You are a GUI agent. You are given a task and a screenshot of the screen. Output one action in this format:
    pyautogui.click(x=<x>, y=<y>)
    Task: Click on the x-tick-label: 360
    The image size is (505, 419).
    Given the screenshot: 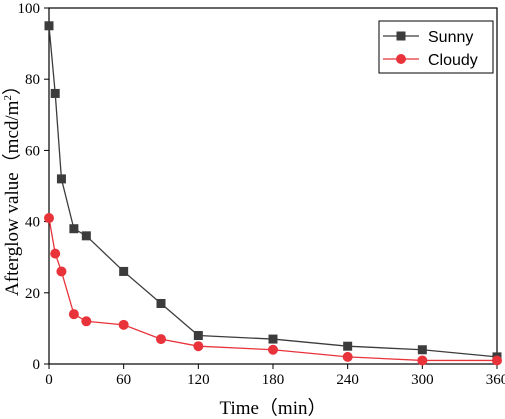 What is the action you would take?
    pyautogui.click(x=495, y=380)
    